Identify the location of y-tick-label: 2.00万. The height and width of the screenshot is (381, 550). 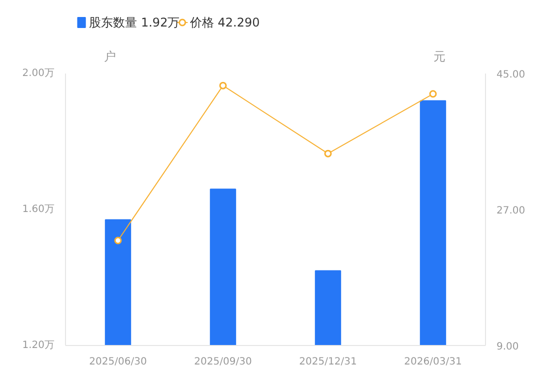
(38, 73).